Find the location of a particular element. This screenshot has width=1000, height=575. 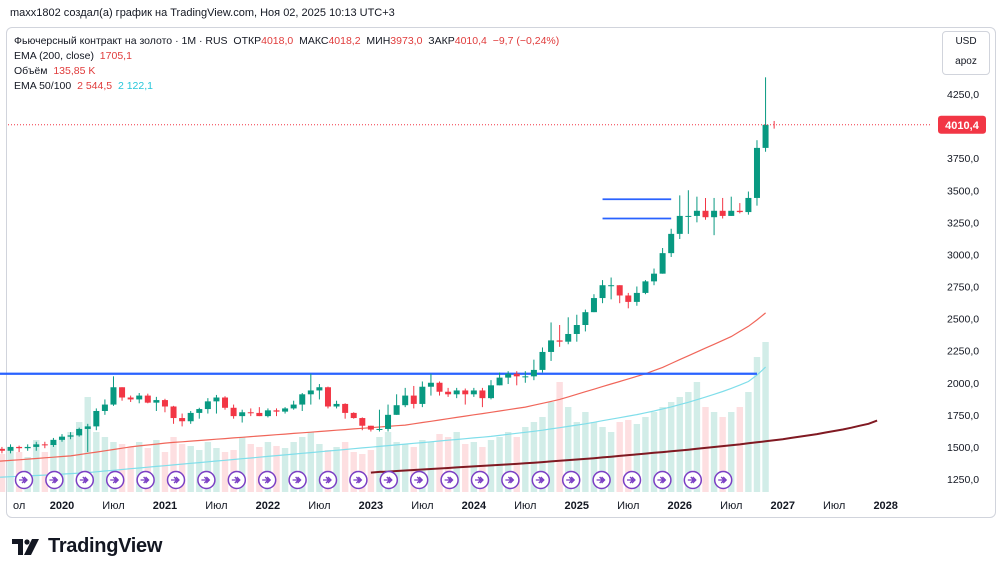

ema100-value: 2 122,1 is located at coordinates (135, 86).